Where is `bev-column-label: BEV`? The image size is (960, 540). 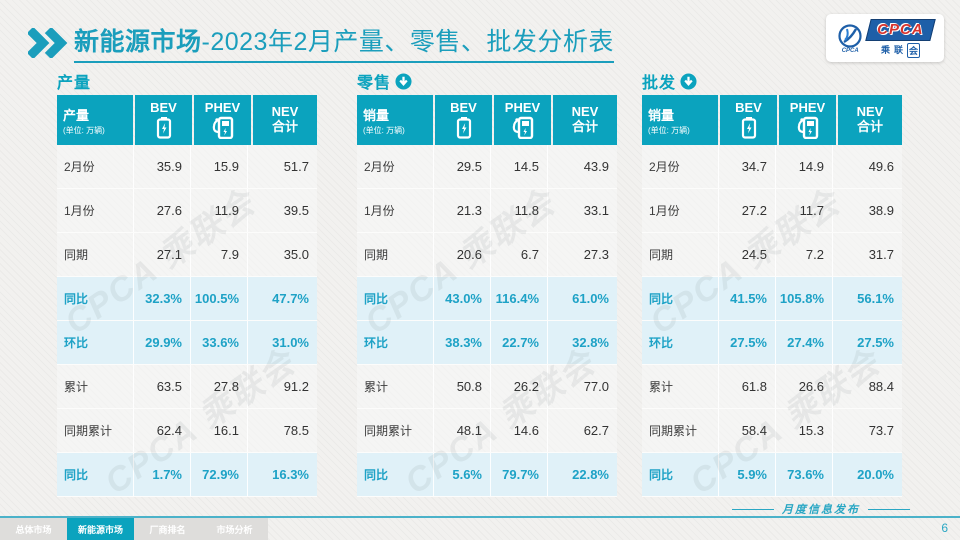
bev-column-label: BEV is located at coordinates (748, 107).